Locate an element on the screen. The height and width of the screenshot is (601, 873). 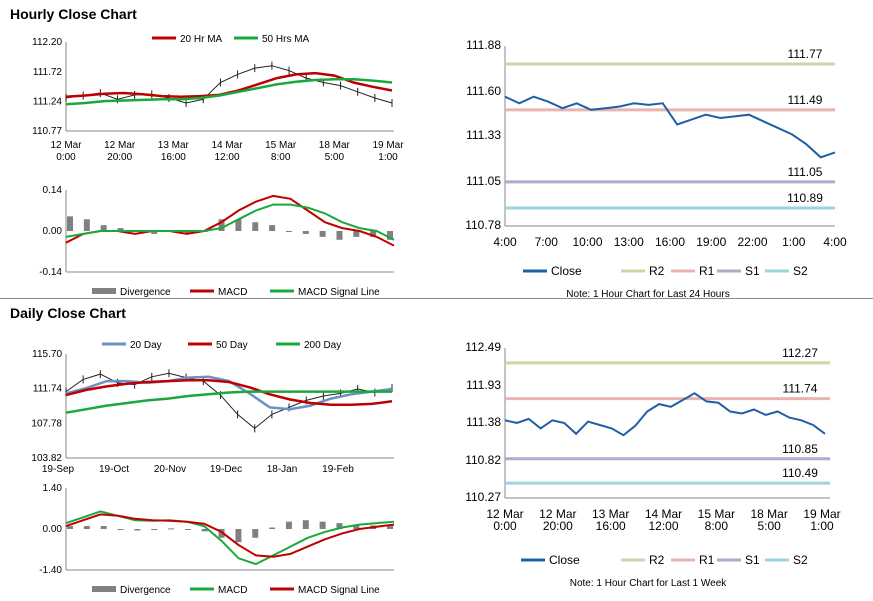
legend-item: 20 Day is located at coordinates (146, 345).